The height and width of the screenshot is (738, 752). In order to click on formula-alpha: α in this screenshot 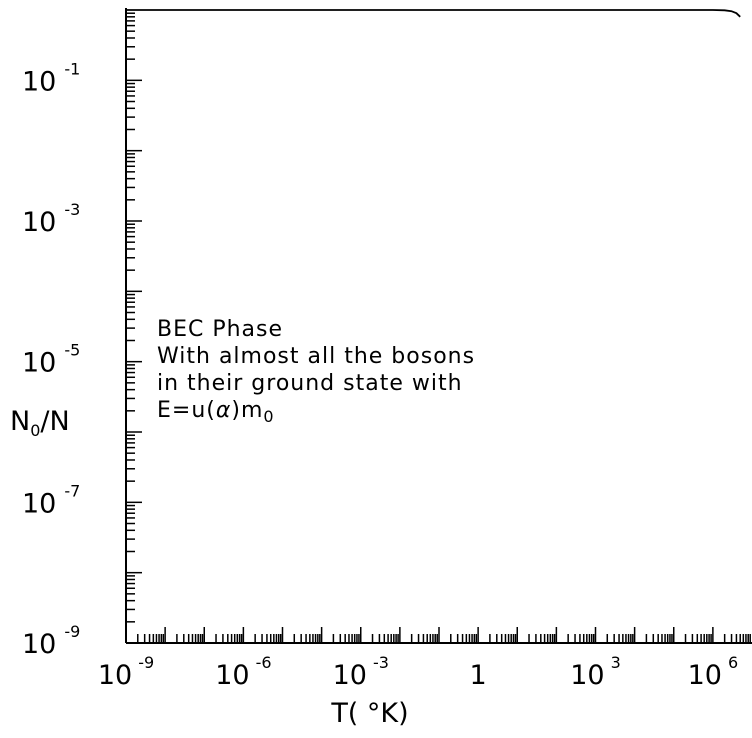, I will do `click(224, 410)`.